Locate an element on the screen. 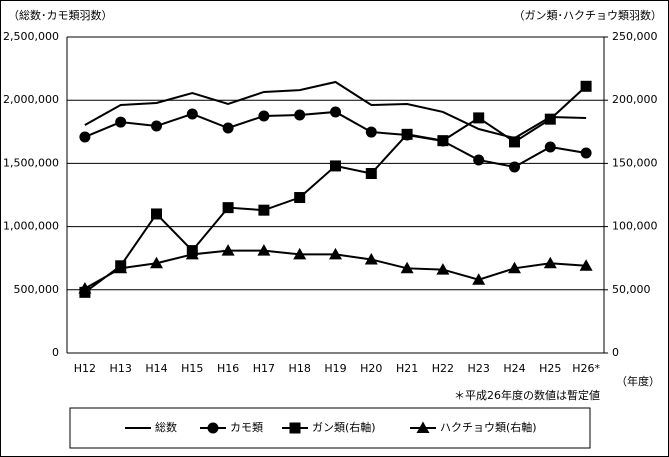 This screenshot has width=669, height=457. x-tick-label: H12 is located at coordinates (85, 368).